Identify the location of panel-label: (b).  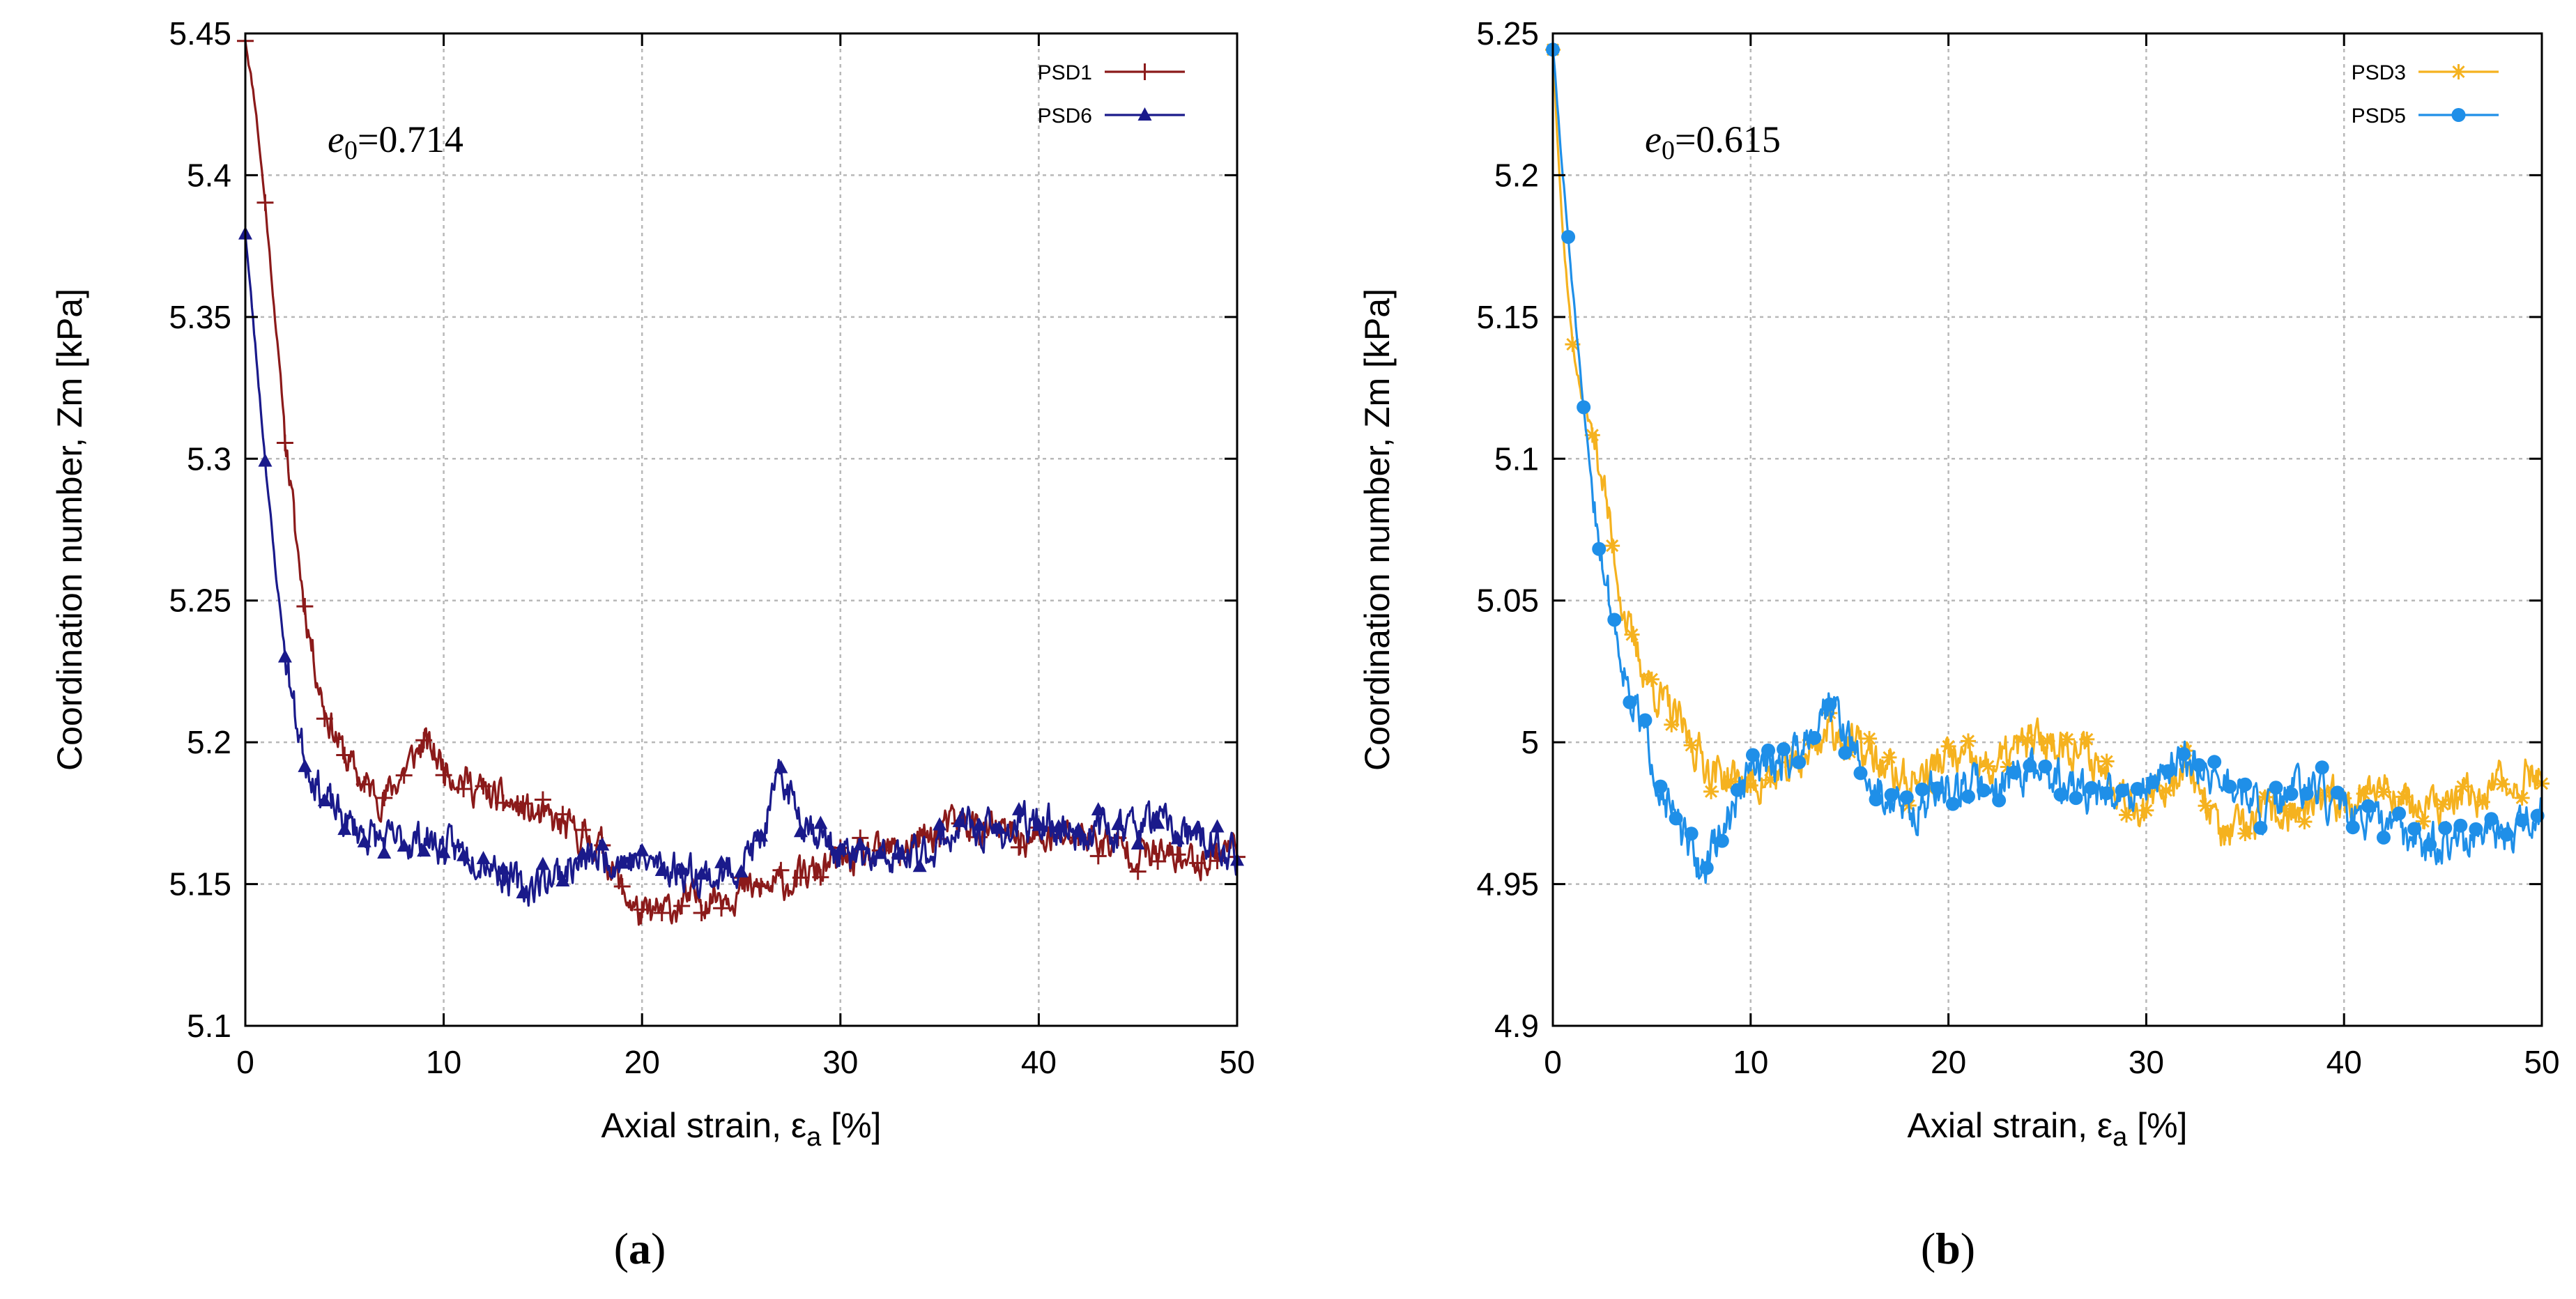
(1948, 1248).